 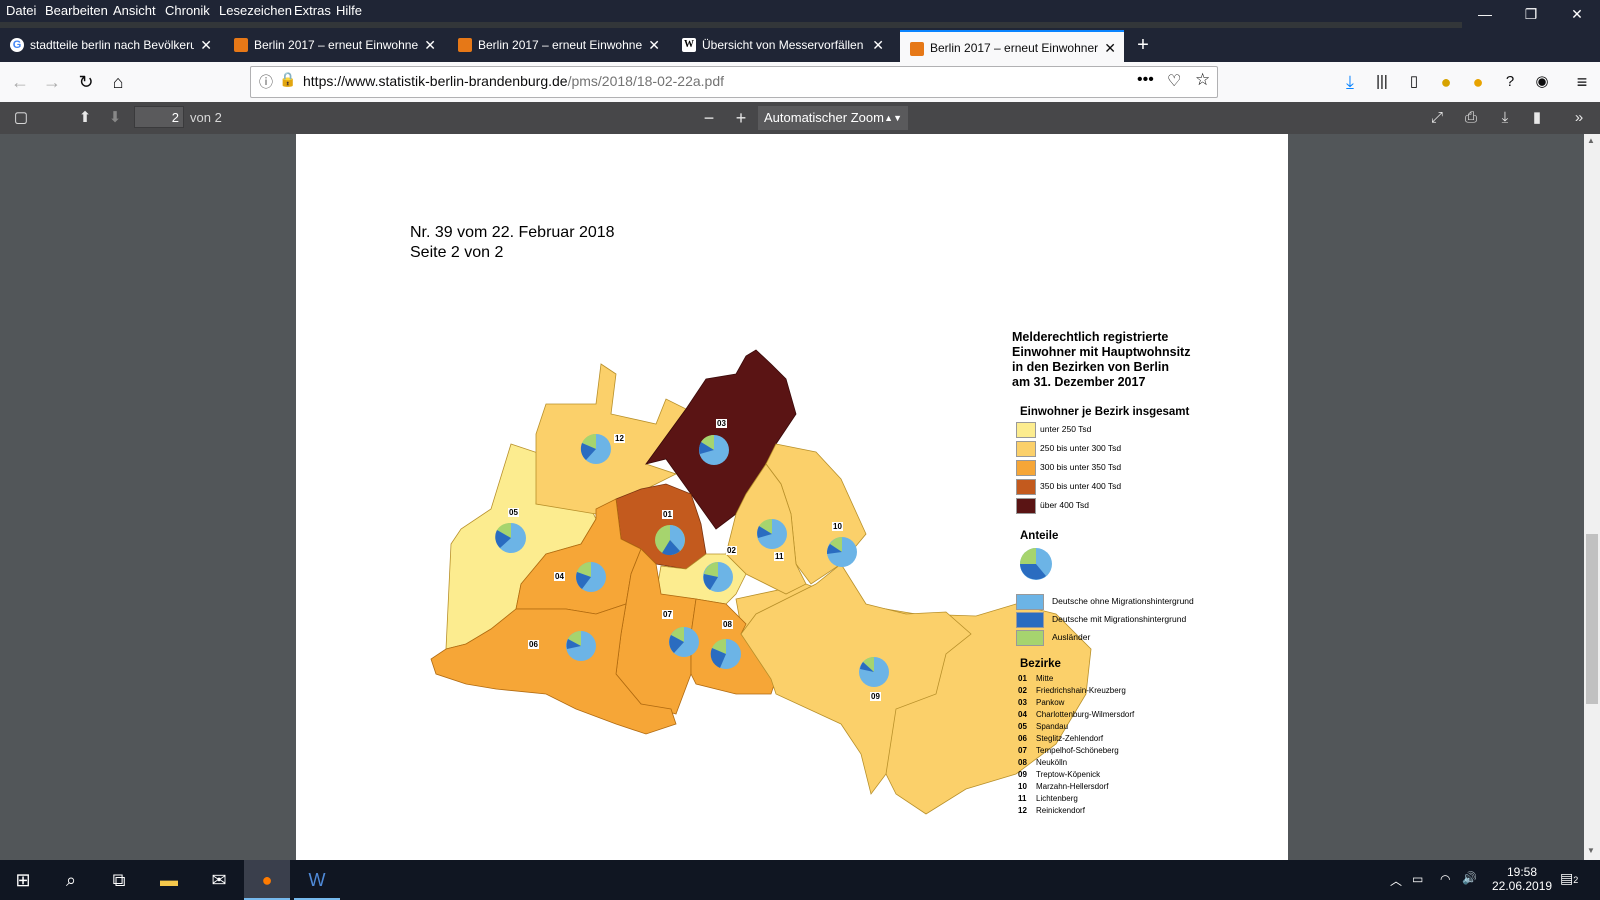 What do you see at coordinates (1050, 702) in the screenshot?
I see `district-name: Pankow` at bounding box center [1050, 702].